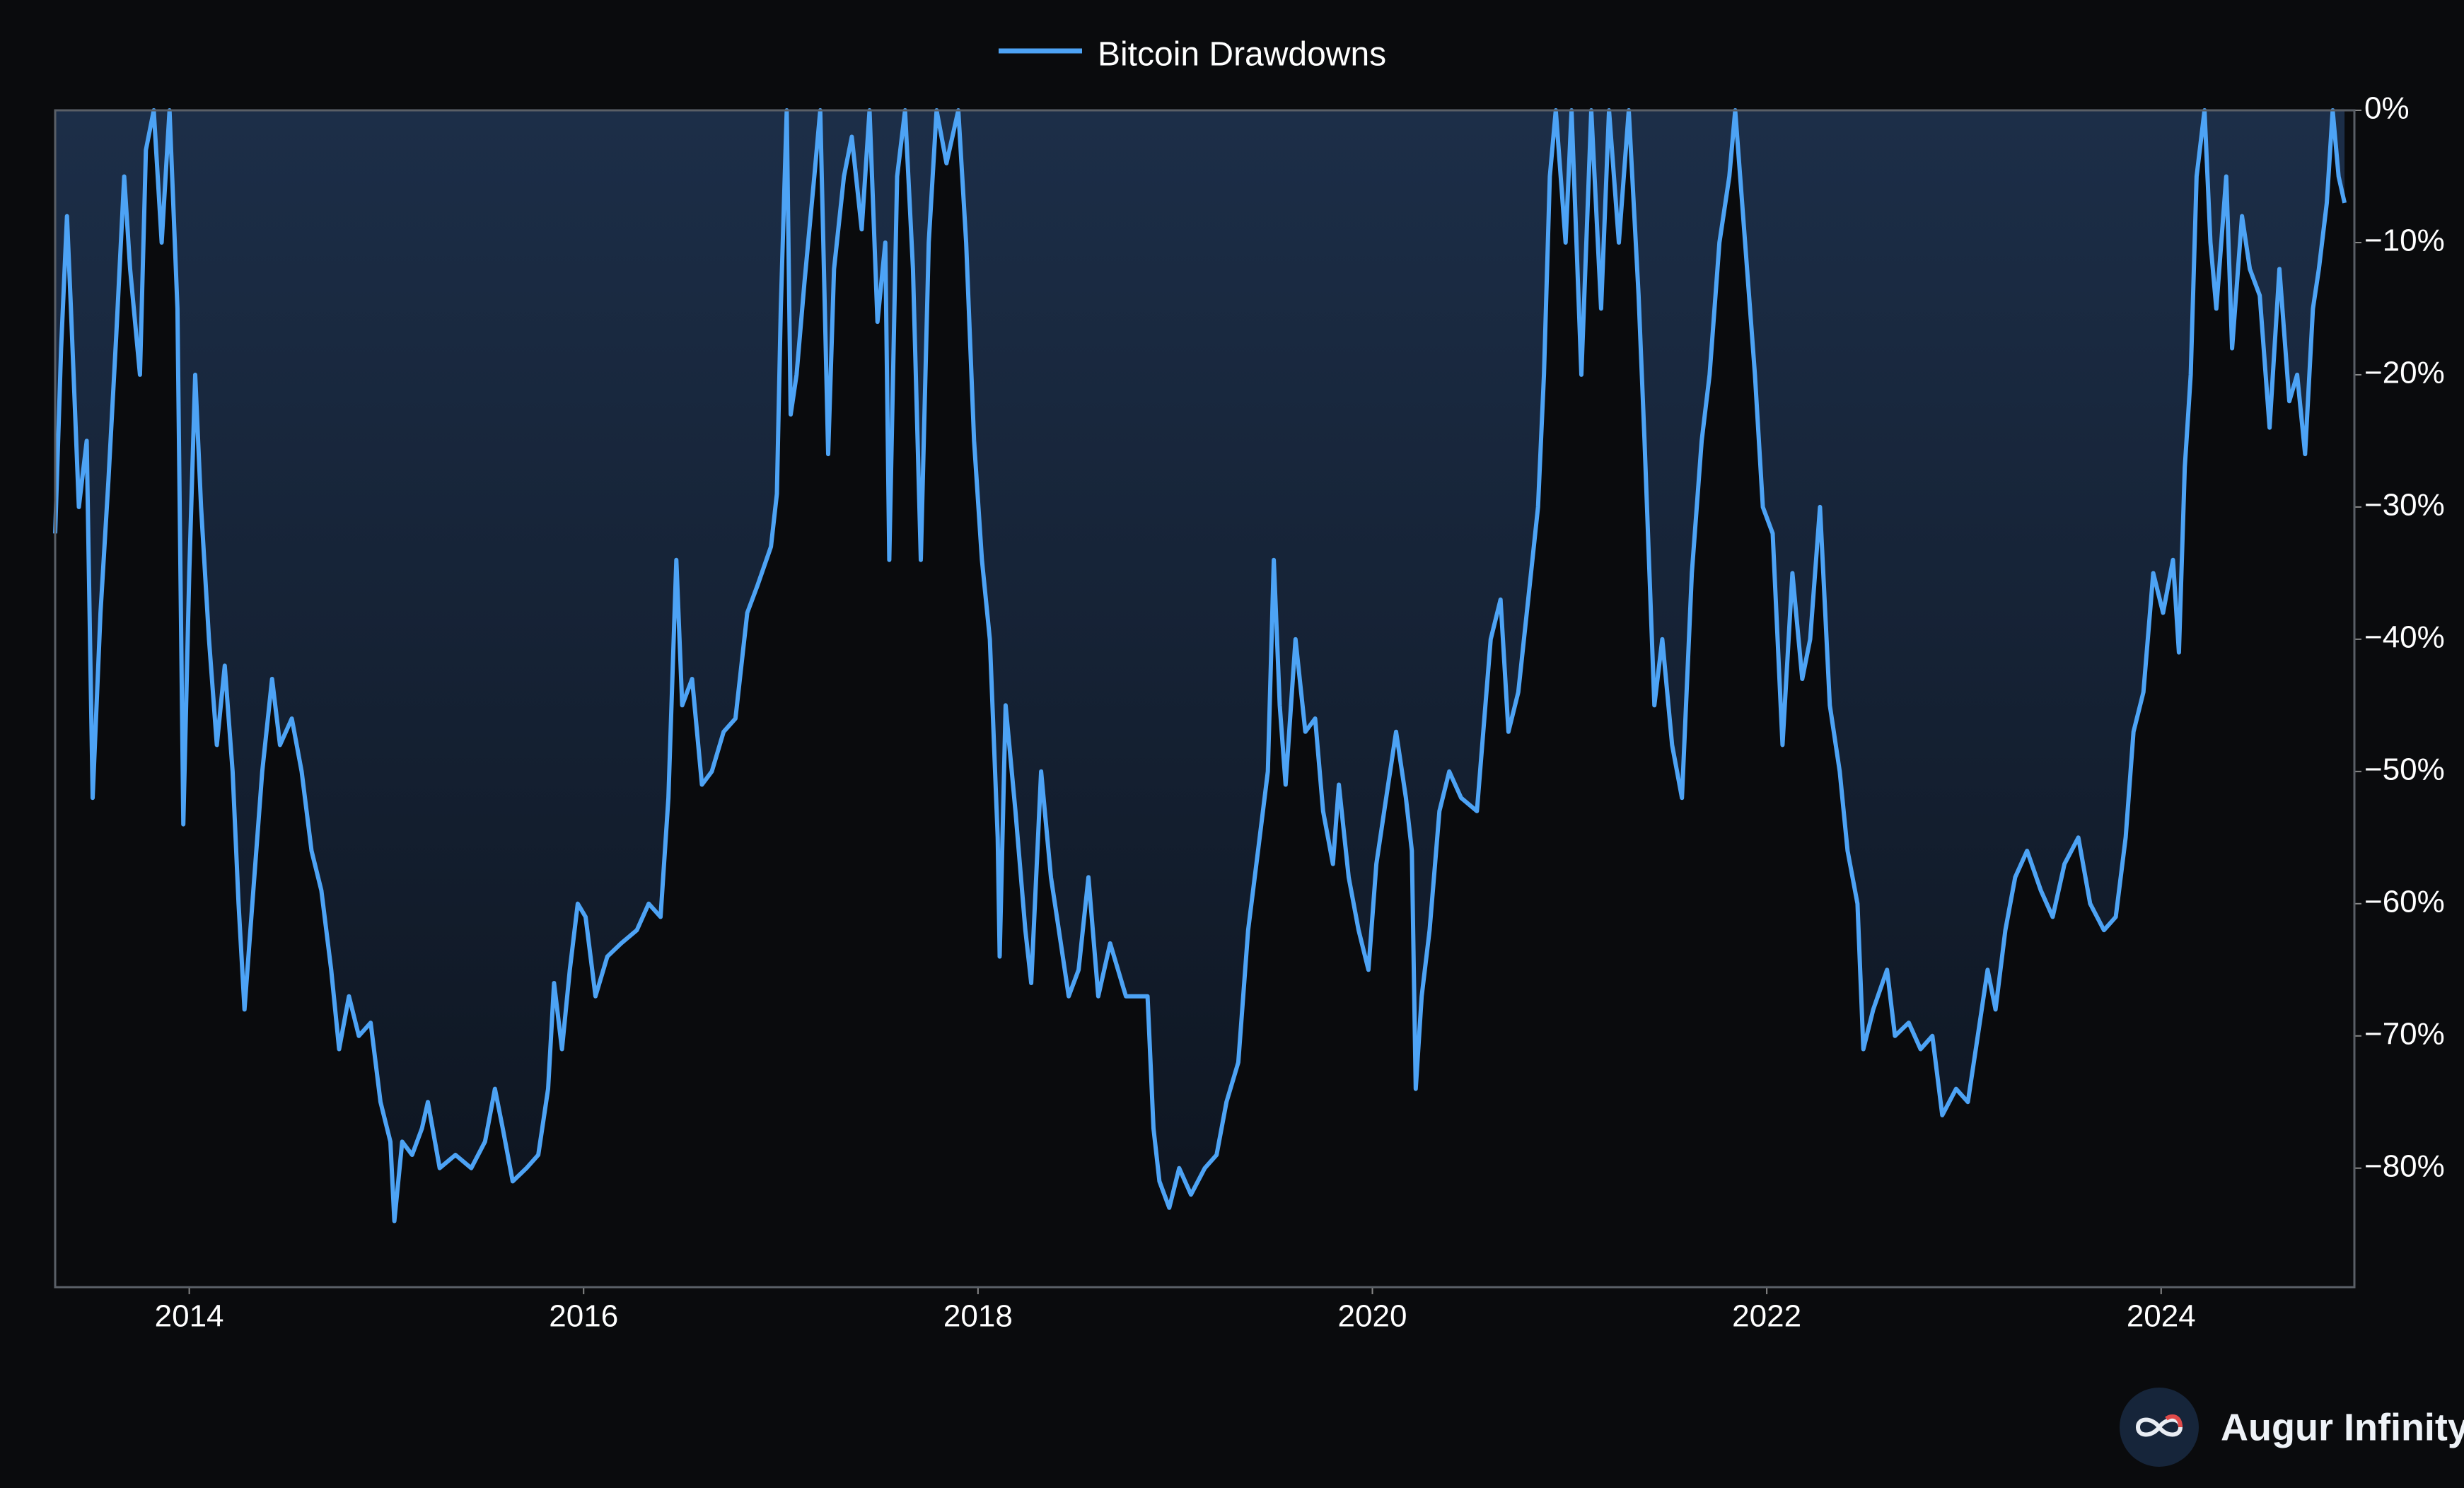 The height and width of the screenshot is (1488, 2464). What do you see at coordinates (2404, 637) in the screenshot?
I see `y-tick-label: −40%` at bounding box center [2404, 637].